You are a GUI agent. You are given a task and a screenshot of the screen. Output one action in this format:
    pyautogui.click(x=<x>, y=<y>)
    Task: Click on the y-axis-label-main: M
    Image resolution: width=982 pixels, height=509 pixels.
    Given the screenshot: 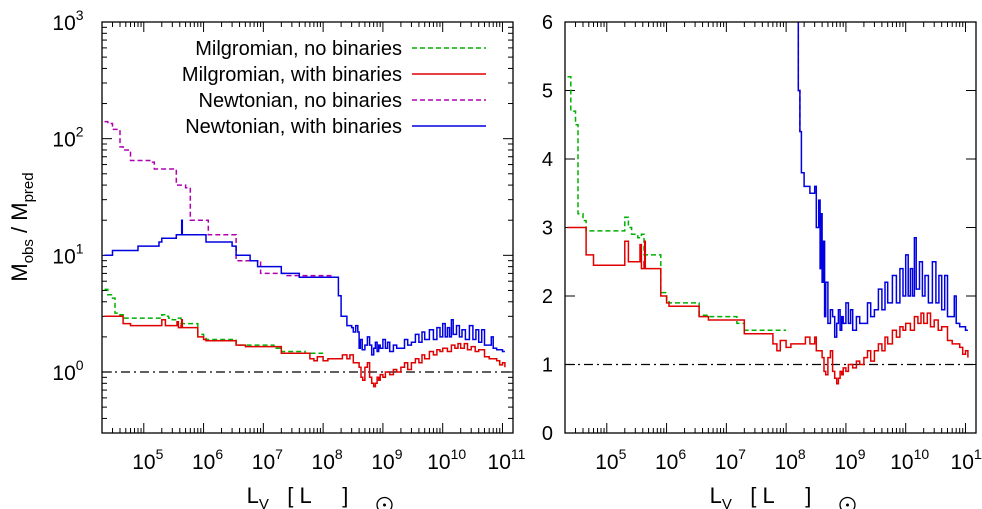 What is the action you would take?
    pyautogui.click(x=19, y=272)
    